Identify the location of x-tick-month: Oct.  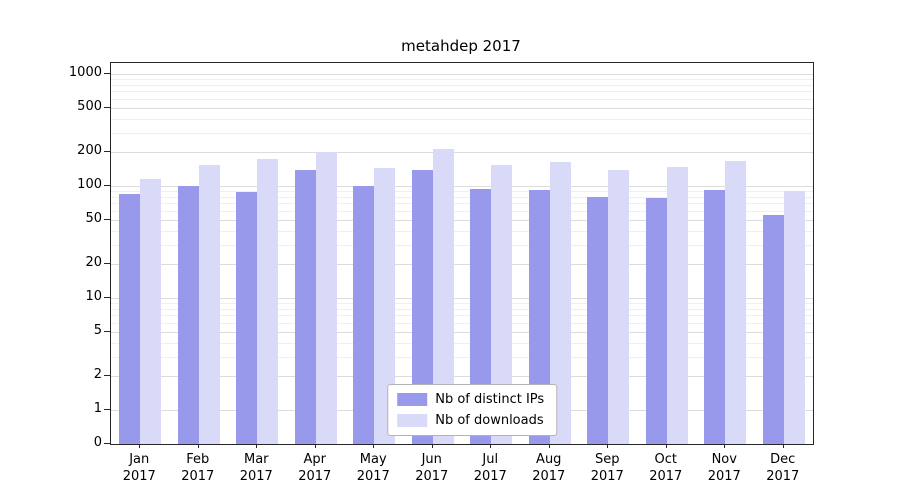
(665, 459).